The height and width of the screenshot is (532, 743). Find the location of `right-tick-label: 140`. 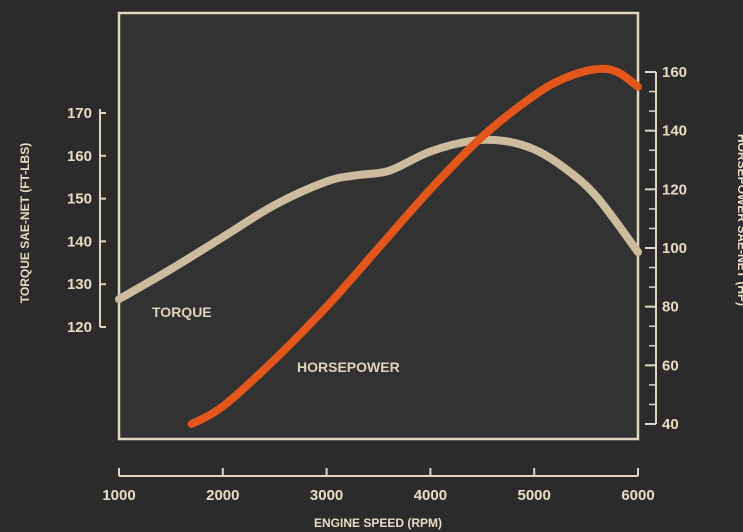

right-tick-label: 140 is located at coordinates (674, 131).